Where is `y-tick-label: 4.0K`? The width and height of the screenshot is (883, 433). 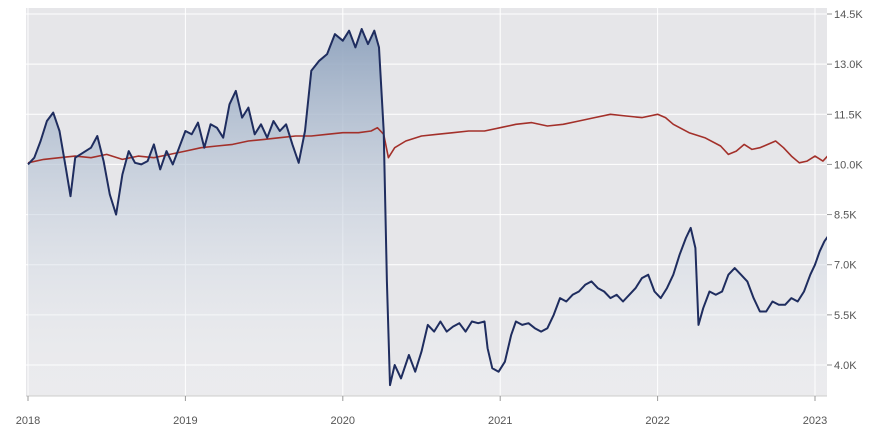 y-tick-label: 4.0K is located at coordinates (845, 366).